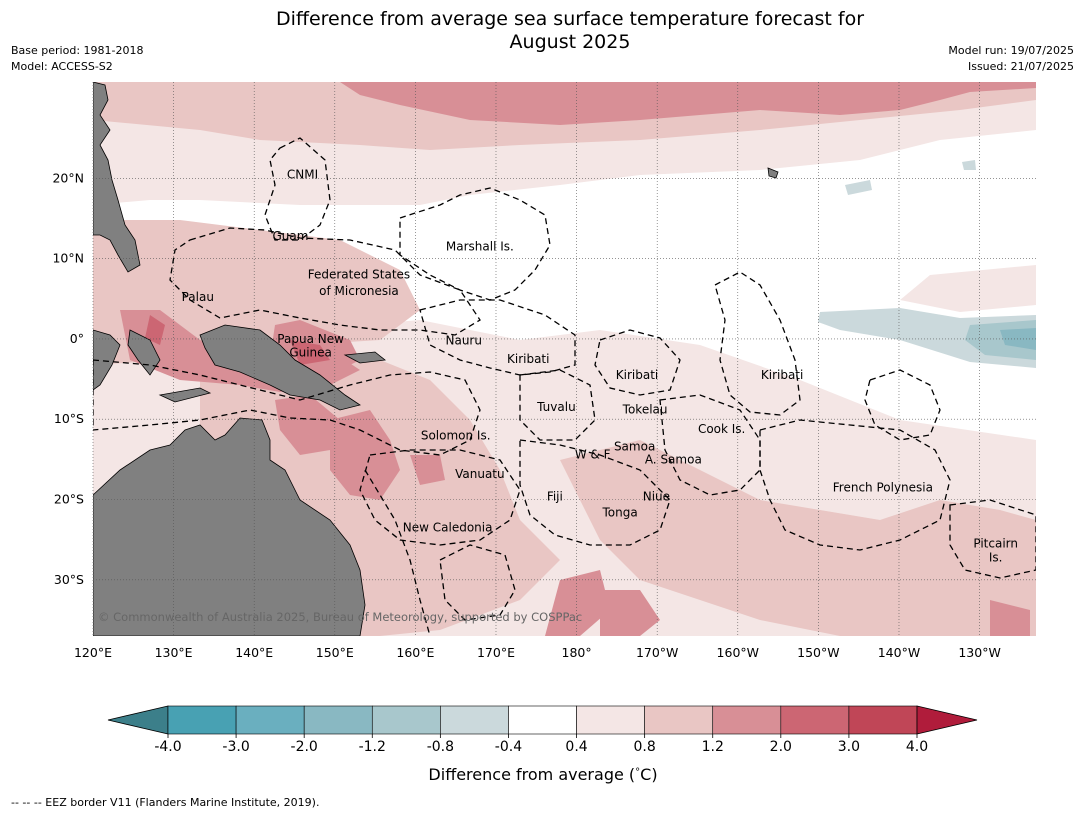 This screenshot has height=816, width=1085. Describe the element at coordinates (229, 526) in the screenshot. I see `australia-land` at that location.